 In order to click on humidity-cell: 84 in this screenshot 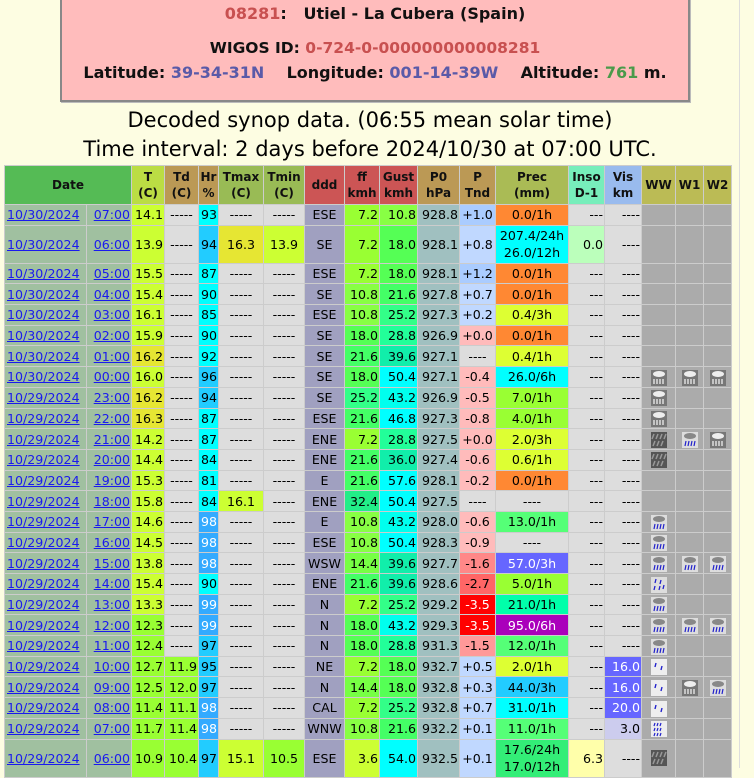, I will do `click(208, 459)`.